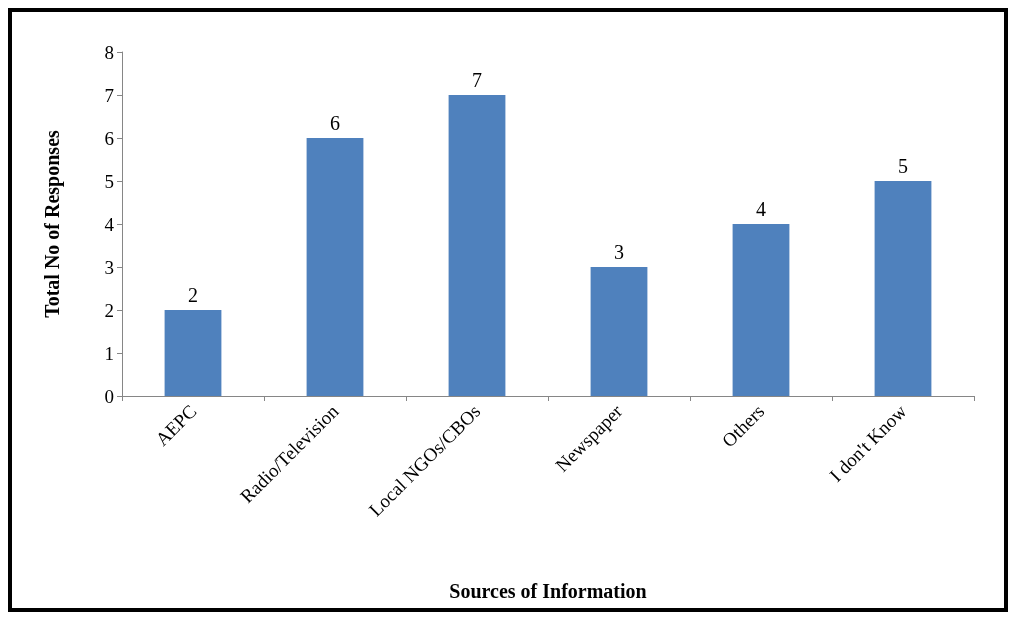 The height and width of the screenshot is (620, 1016). I want to click on y-tick-label: 0, so click(109, 396).